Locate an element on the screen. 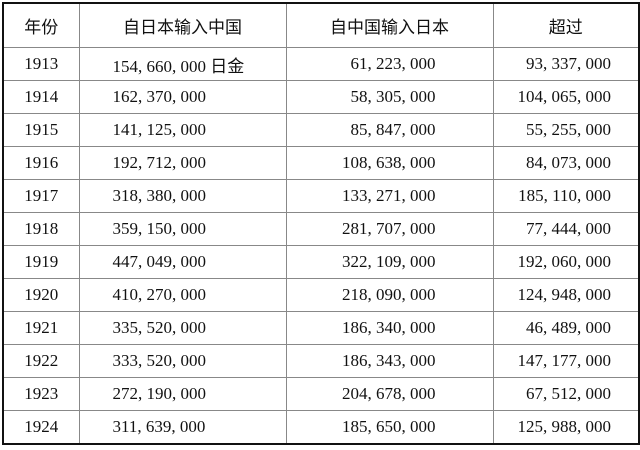 The height and width of the screenshot is (450, 640). excess-cell: 185, 110, 000 is located at coordinates (566, 196).